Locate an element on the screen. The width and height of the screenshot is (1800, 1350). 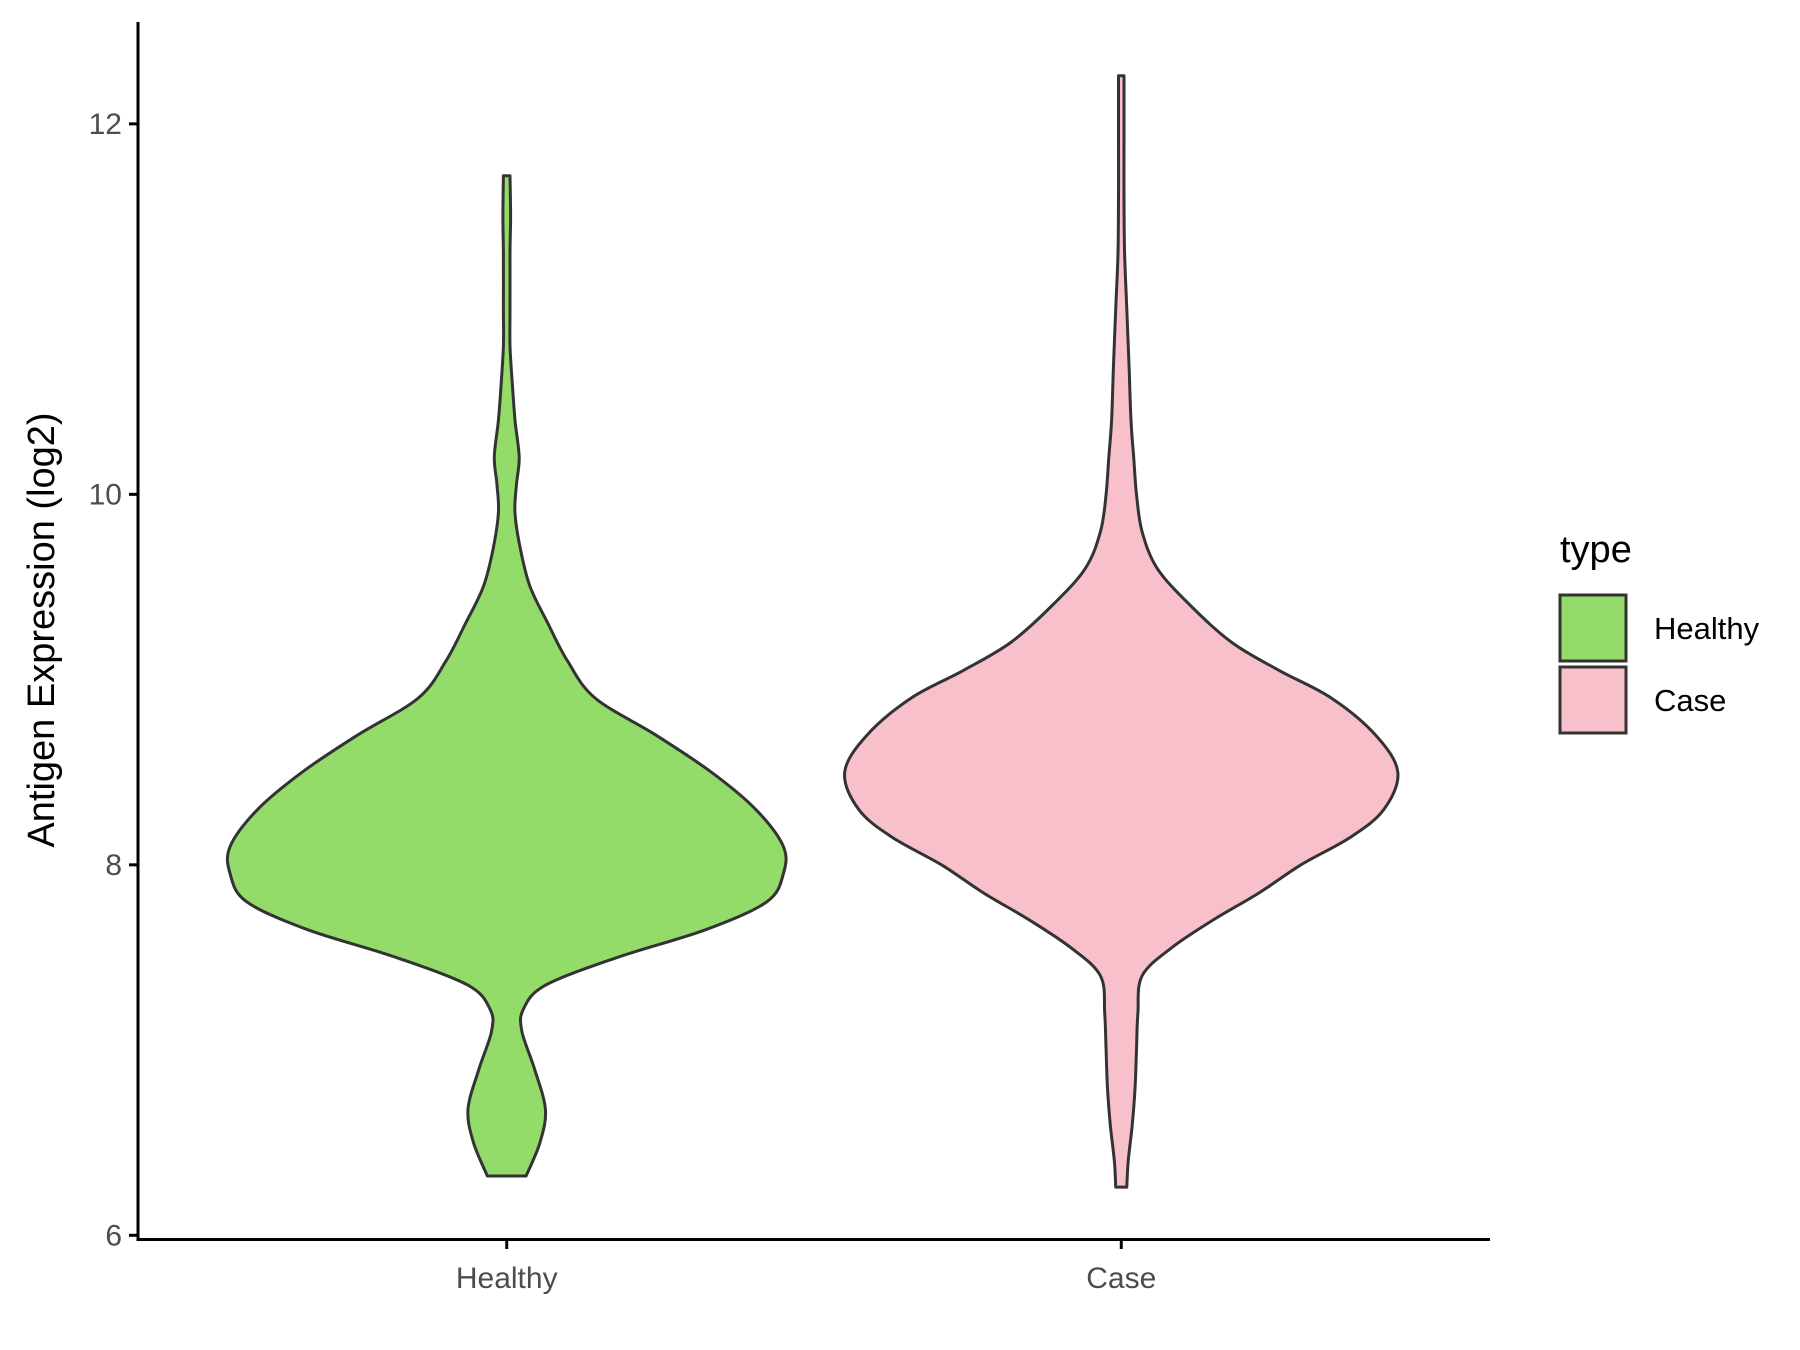
y-tick-label: 12 is located at coordinates (105, 124).